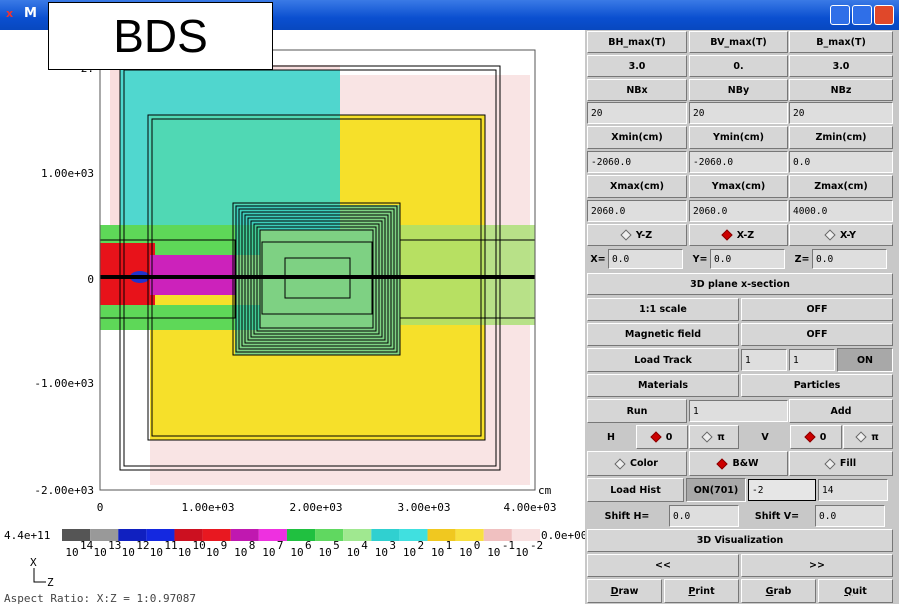 The width and height of the screenshot is (899, 604). What do you see at coordinates (637, 235) in the screenshot?
I see `radio-button: Y-Z` at bounding box center [637, 235].